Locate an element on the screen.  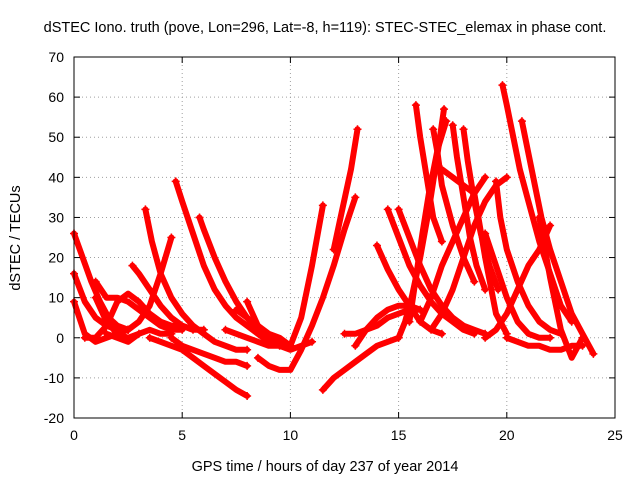
x-tick-label: 25 is located at coordinates (615, 435).